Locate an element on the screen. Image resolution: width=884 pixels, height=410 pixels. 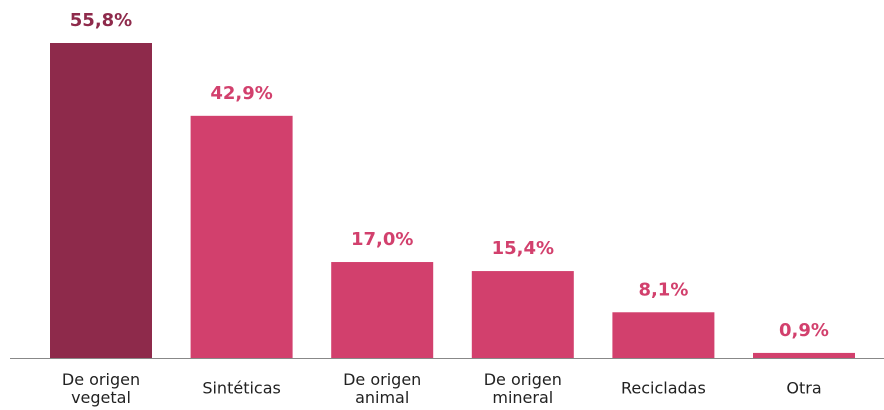
data-label: 55,8% is located at coordinates (101, 20).